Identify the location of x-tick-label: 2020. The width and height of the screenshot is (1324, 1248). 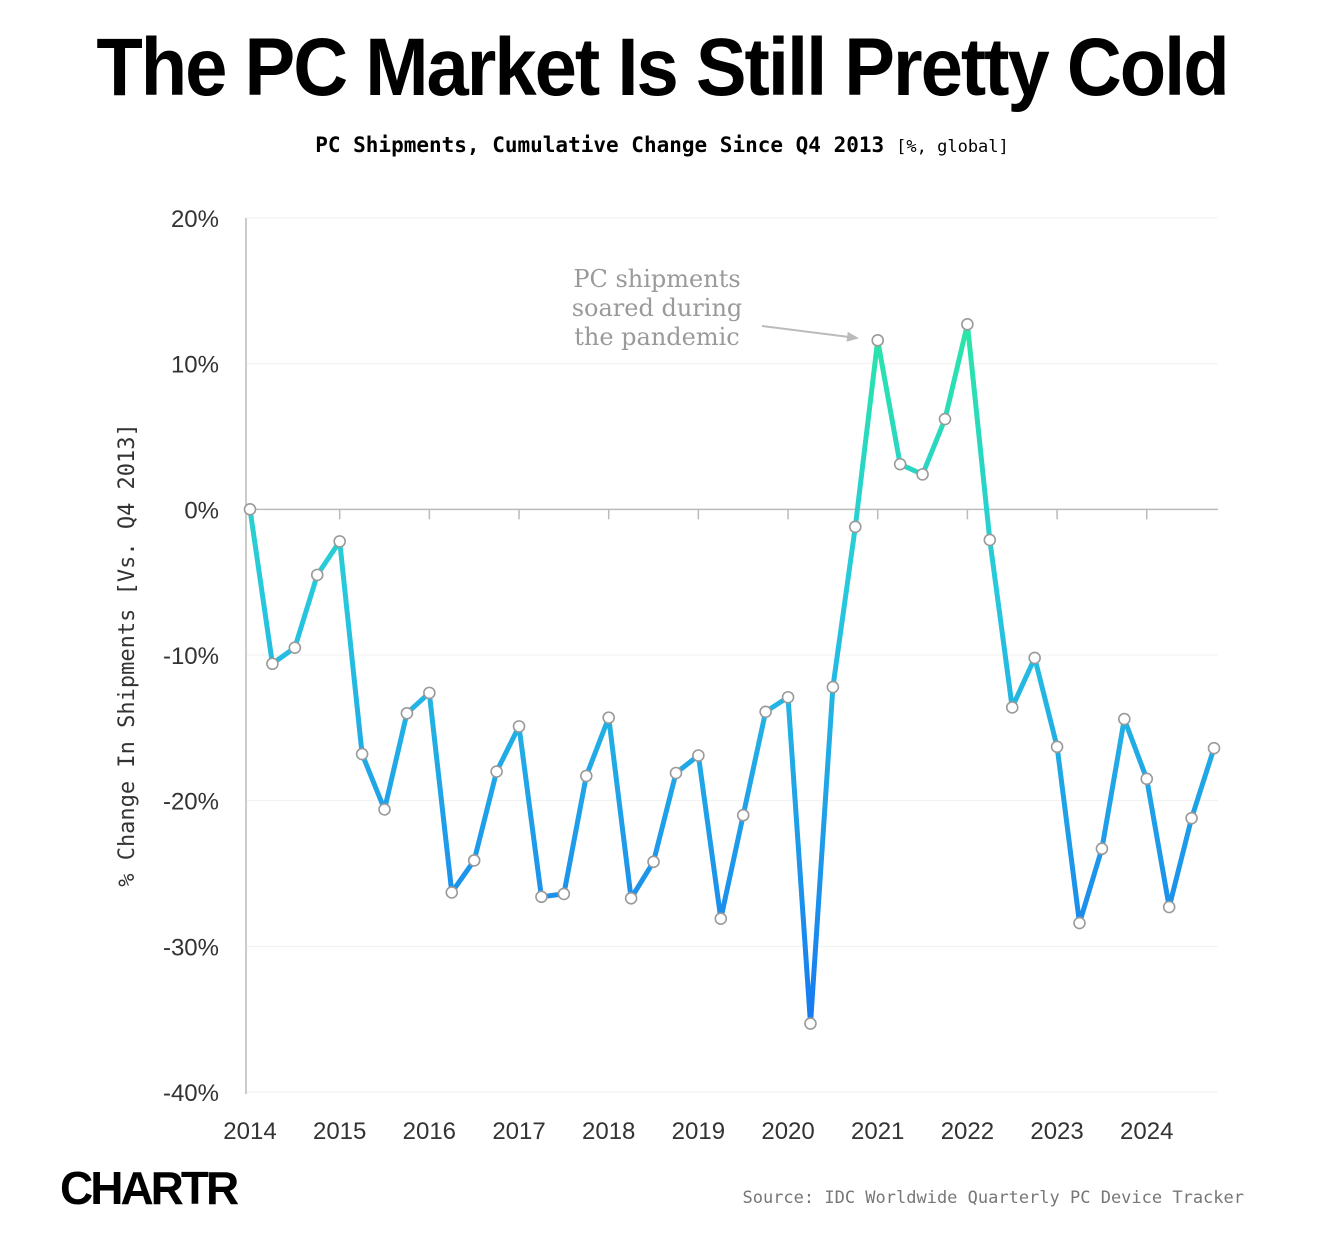
(787, 1131).